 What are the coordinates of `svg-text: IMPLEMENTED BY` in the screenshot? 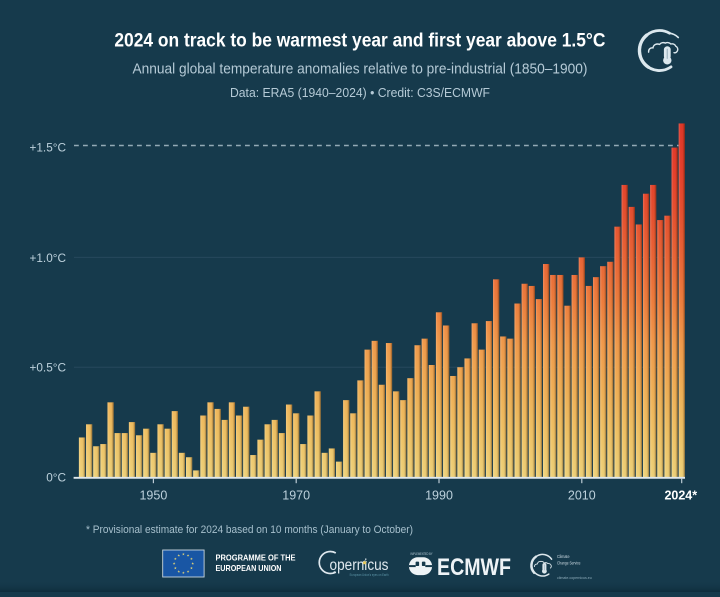 It's located at (422, 553).